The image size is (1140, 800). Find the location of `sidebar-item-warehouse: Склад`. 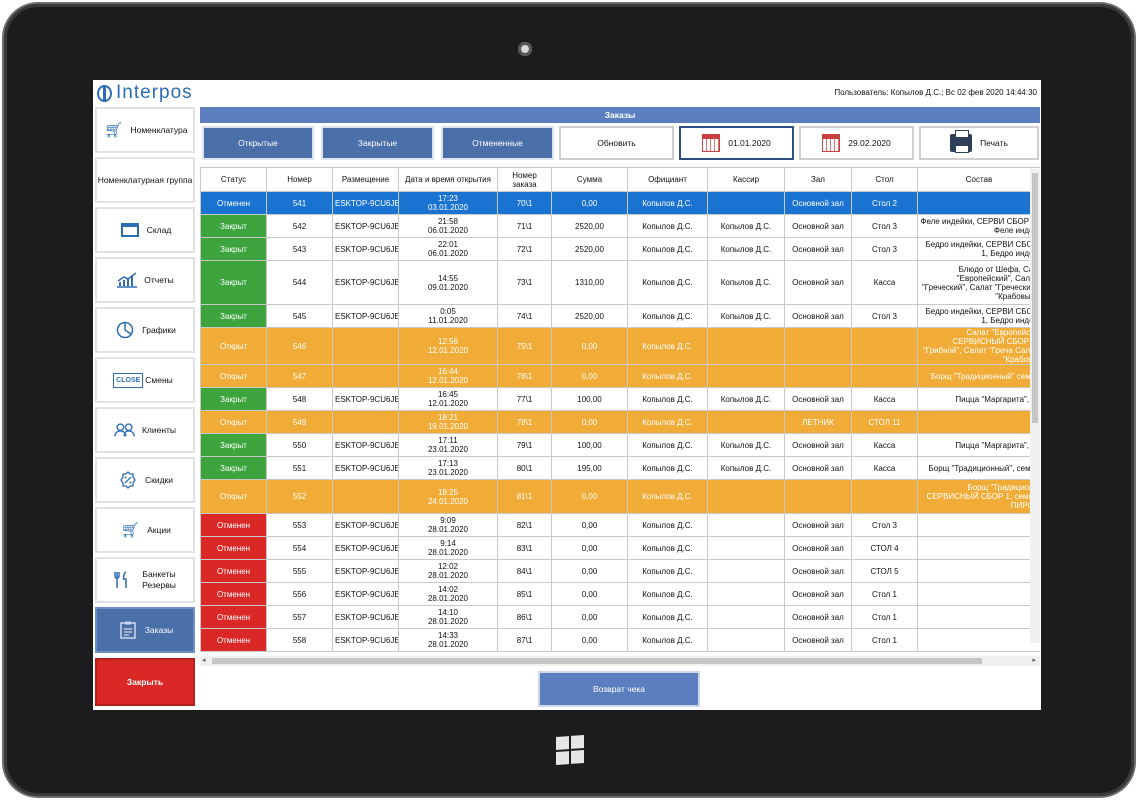

sidebar-item-warehouse: Склад is located at coordinates (145, 230).